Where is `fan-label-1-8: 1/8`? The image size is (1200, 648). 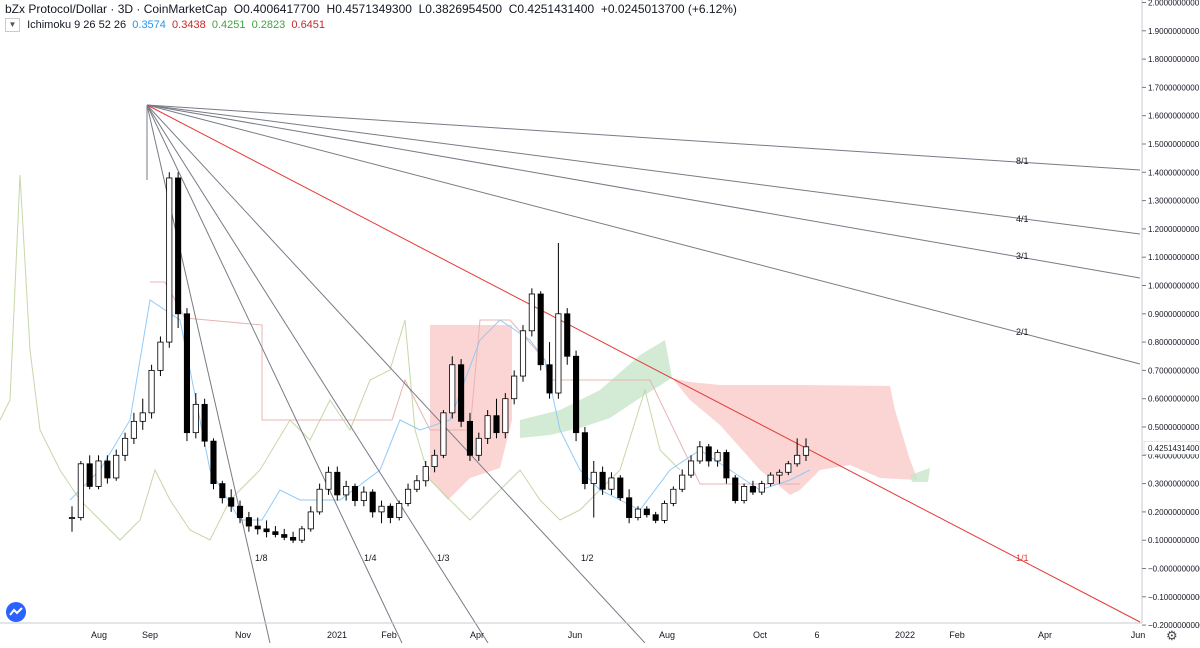 fan-label-1-8: 1/8 is located at coordinates (261, 558).